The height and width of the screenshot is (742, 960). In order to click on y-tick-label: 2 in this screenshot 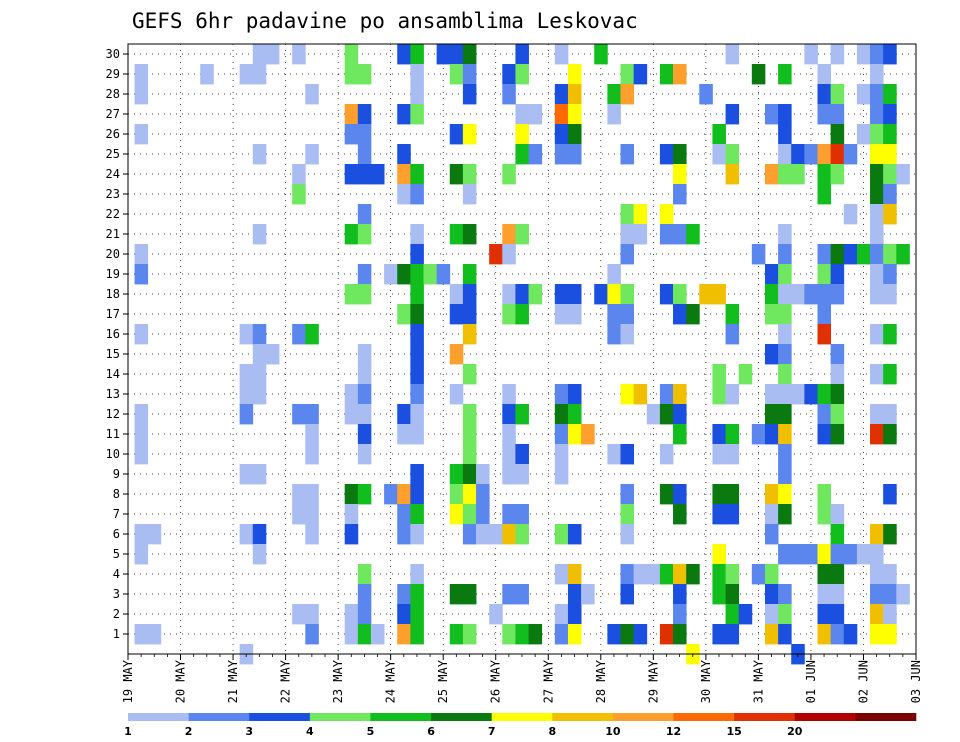, I will do `click(116, 614)`.